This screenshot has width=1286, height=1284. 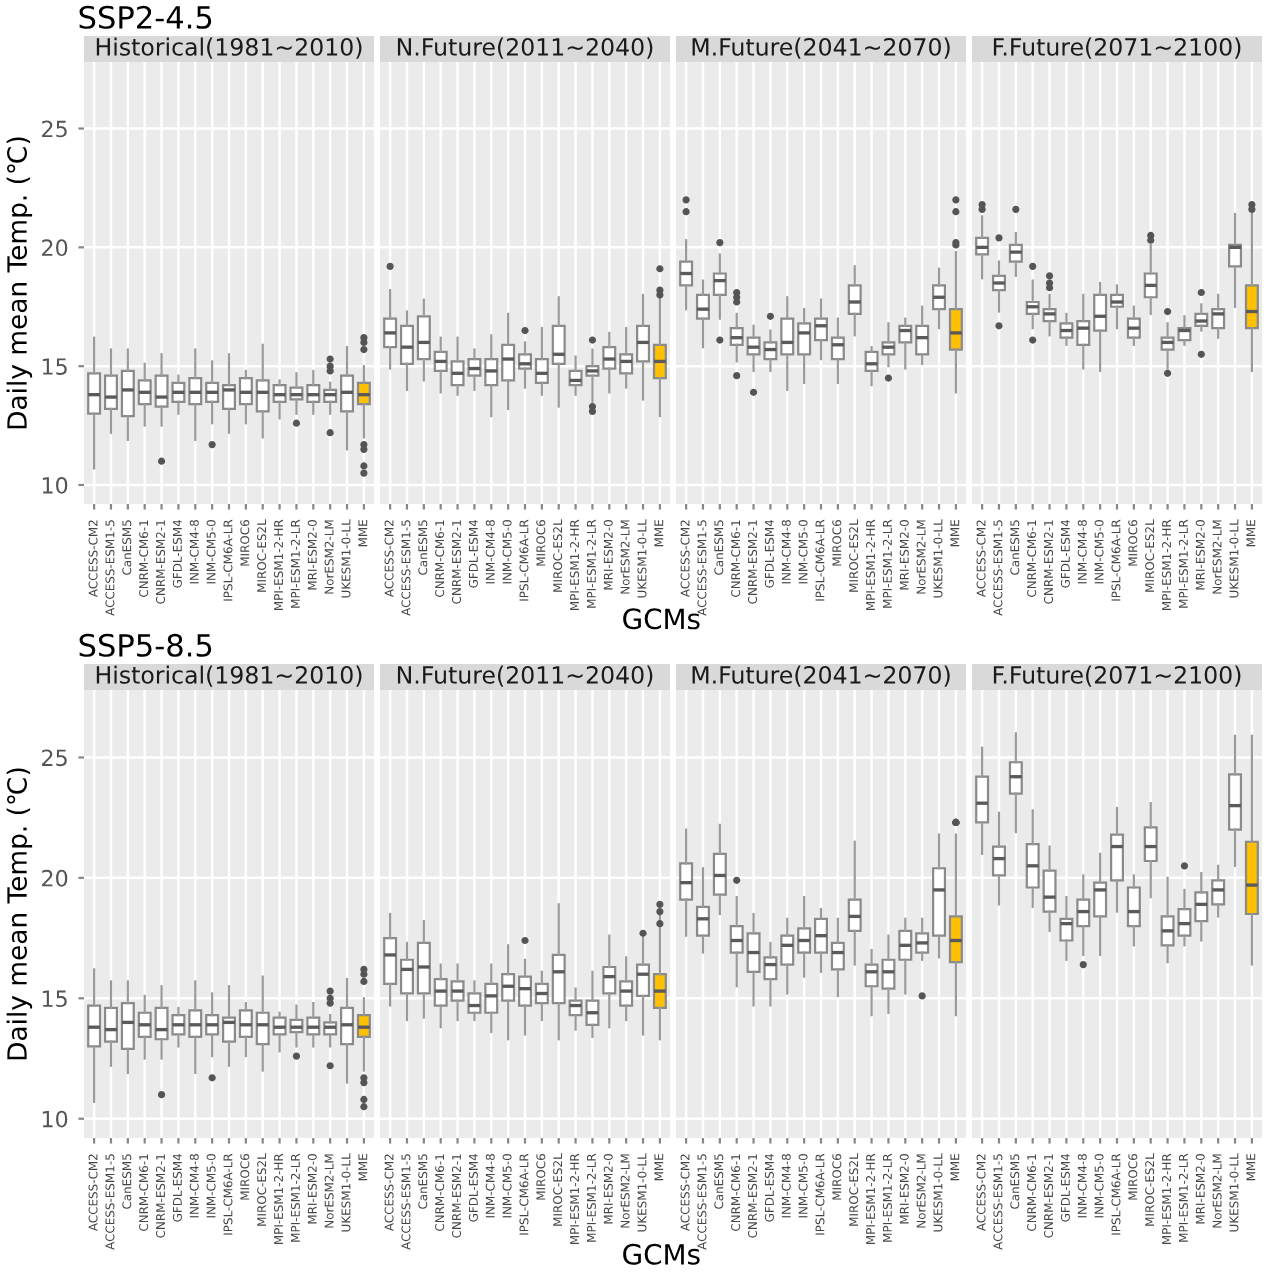 I want to click on chart-subtitle: SSP2-4.5, so click(x=145, y=17).